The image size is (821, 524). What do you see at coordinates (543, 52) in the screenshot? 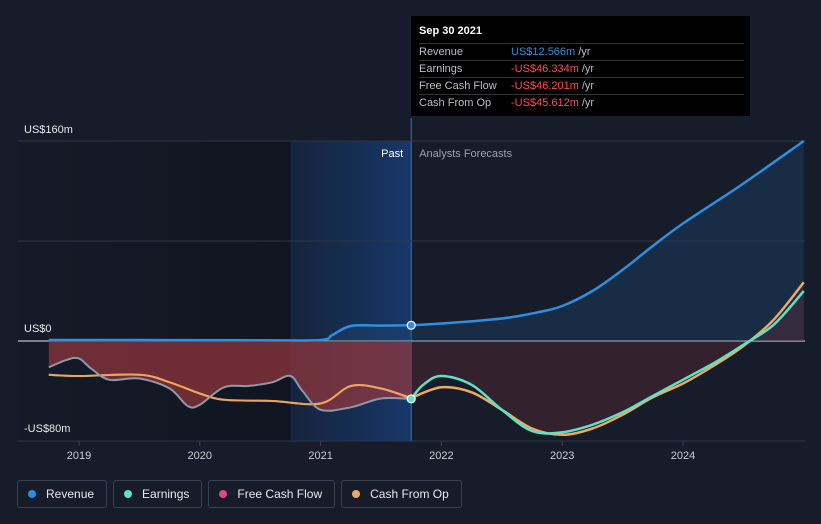
I see `tooltip-row-value: US$12.566m` at bounding box center [543, 52].